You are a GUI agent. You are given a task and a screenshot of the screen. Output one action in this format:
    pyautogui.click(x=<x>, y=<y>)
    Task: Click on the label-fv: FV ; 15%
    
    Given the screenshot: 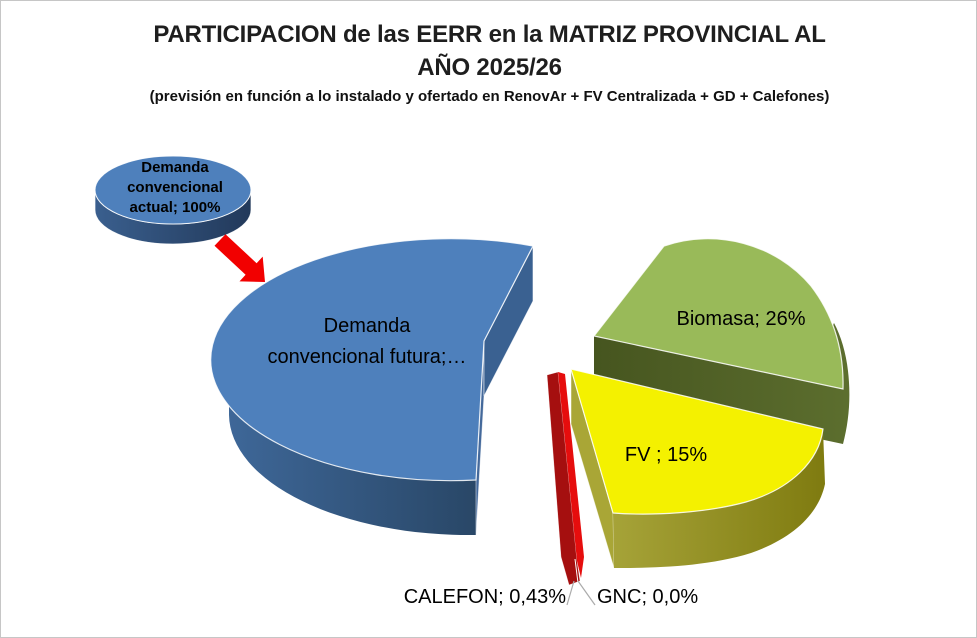 What is the action you would take?
    pyautogui.click(x=666, y=455)
    